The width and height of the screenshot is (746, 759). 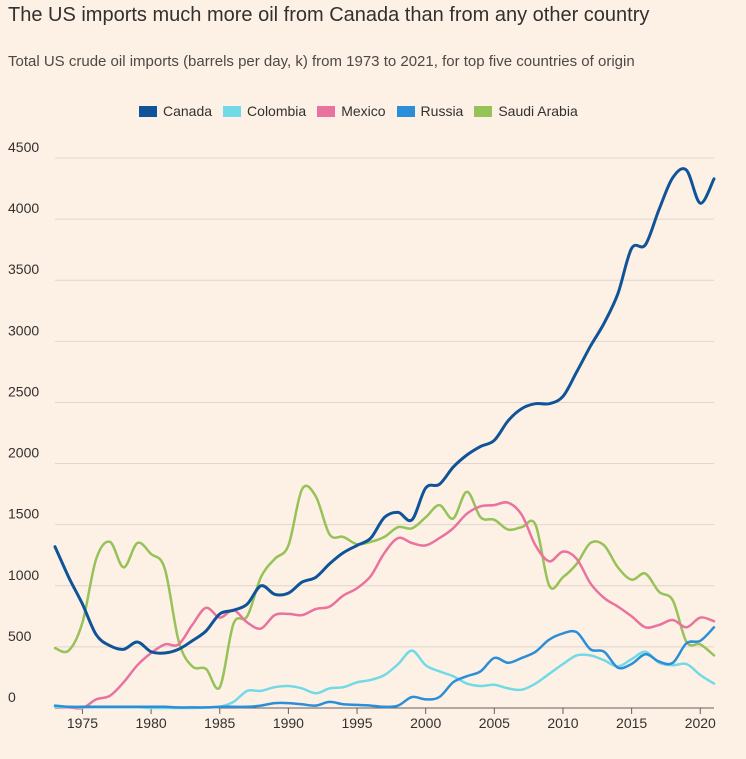 I want to click on y-tick-label-0: 0, so click(x=12, y=697).